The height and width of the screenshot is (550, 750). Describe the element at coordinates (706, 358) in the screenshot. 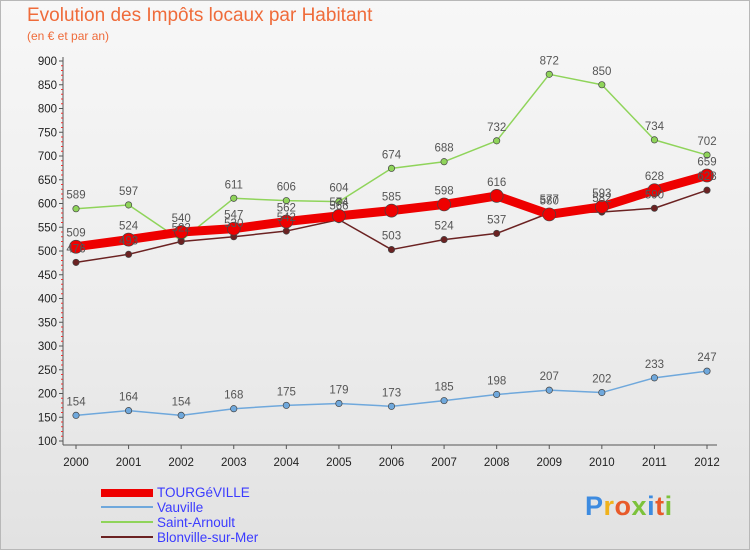

I see `data-label: 247` at that location.